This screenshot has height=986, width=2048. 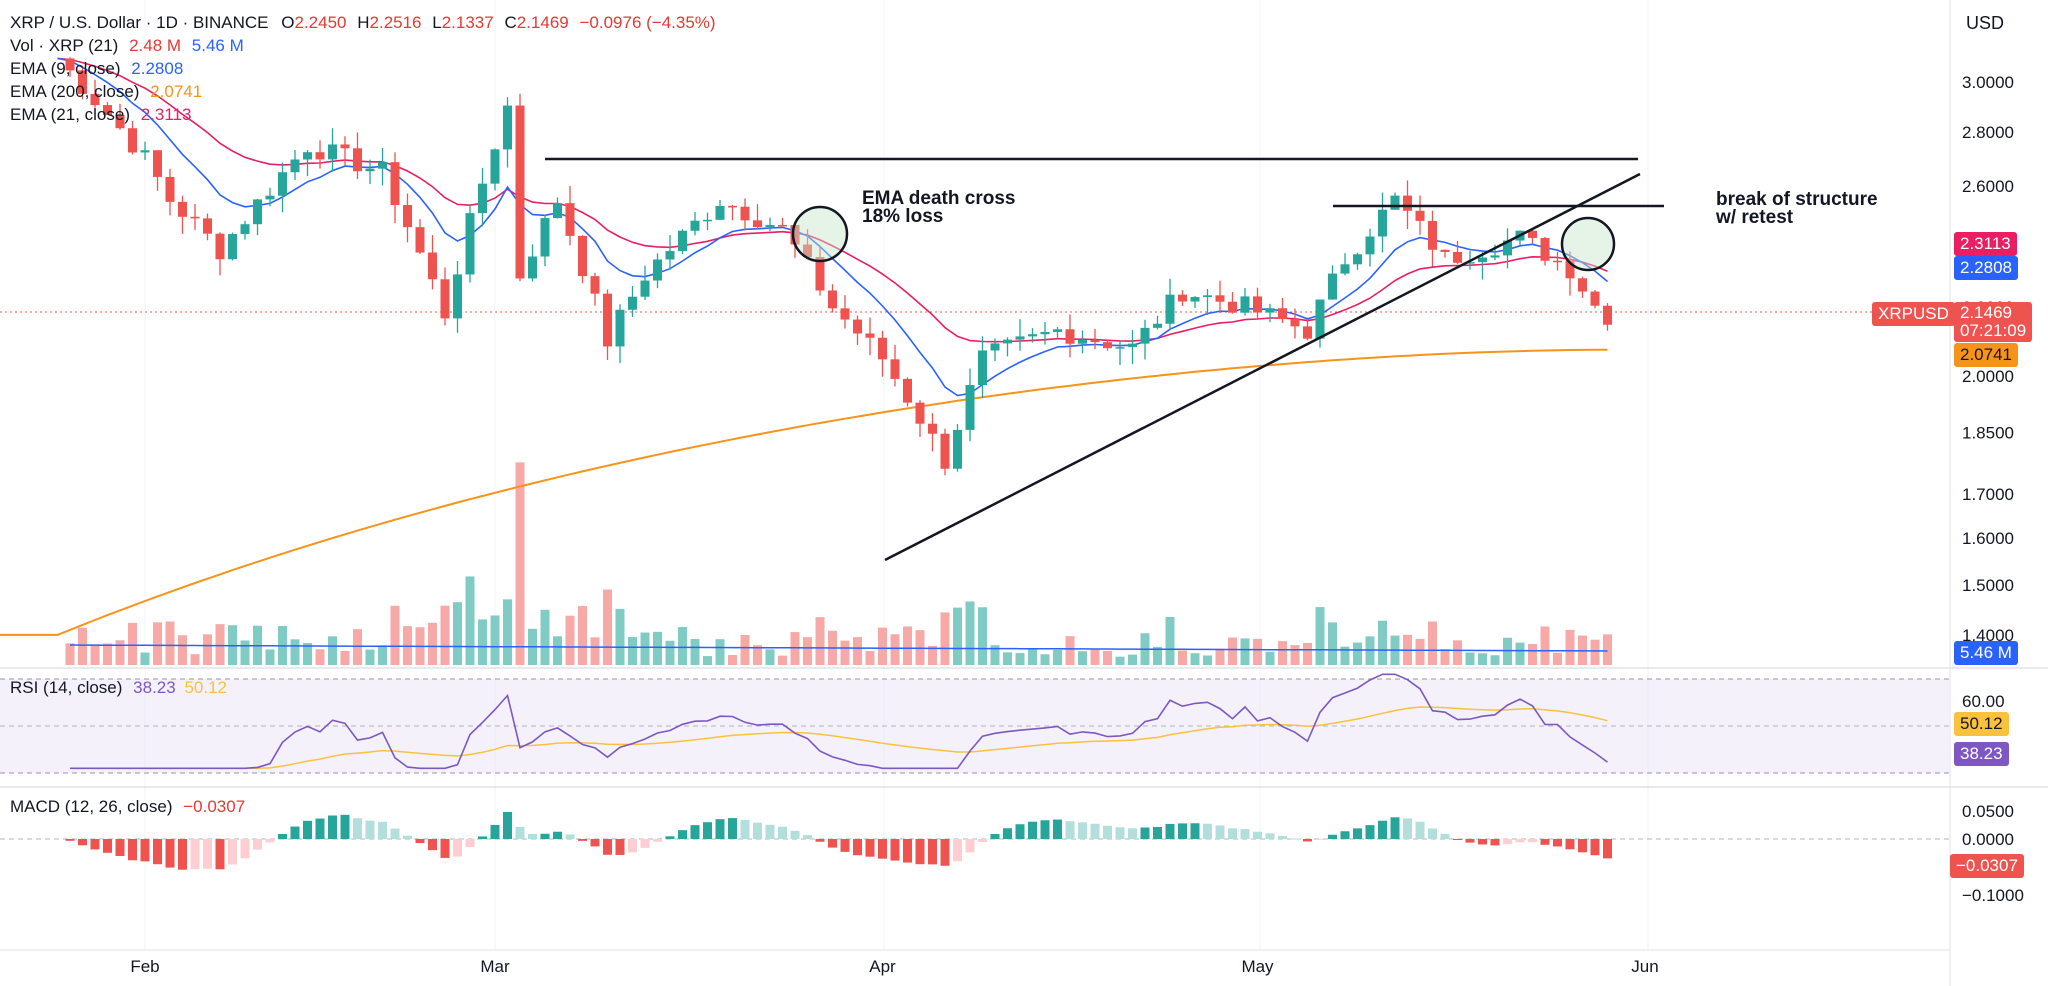 I want to click on price-axis-label: 3.0000, so click(x=1988, y=82).